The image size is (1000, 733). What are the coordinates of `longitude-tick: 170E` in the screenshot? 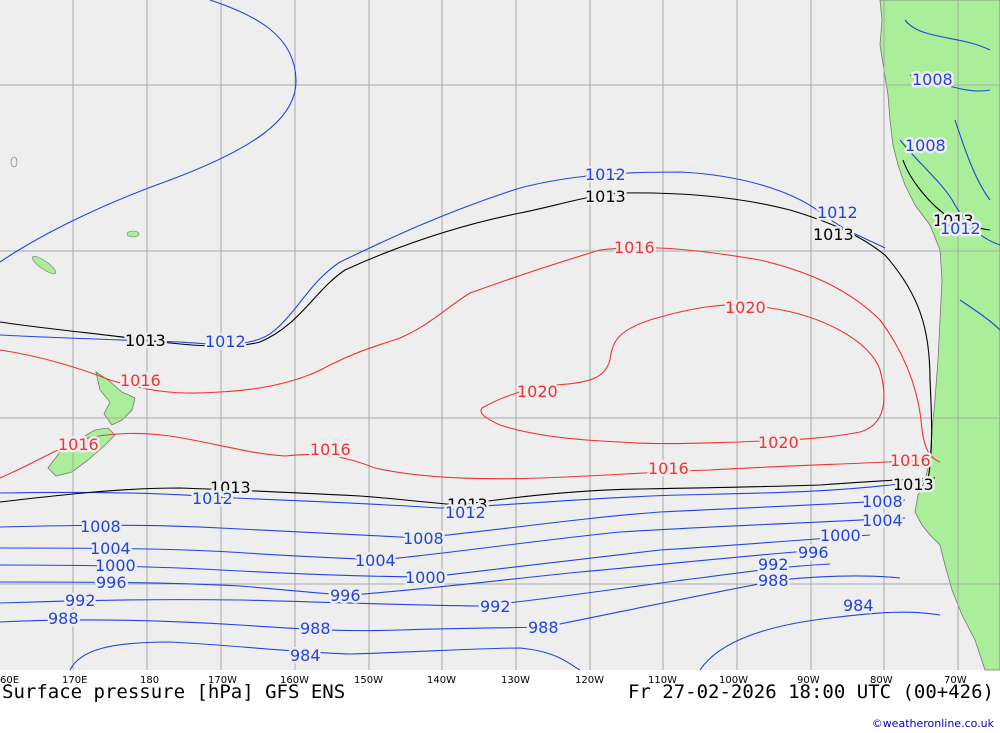 It's located at (74, 680).